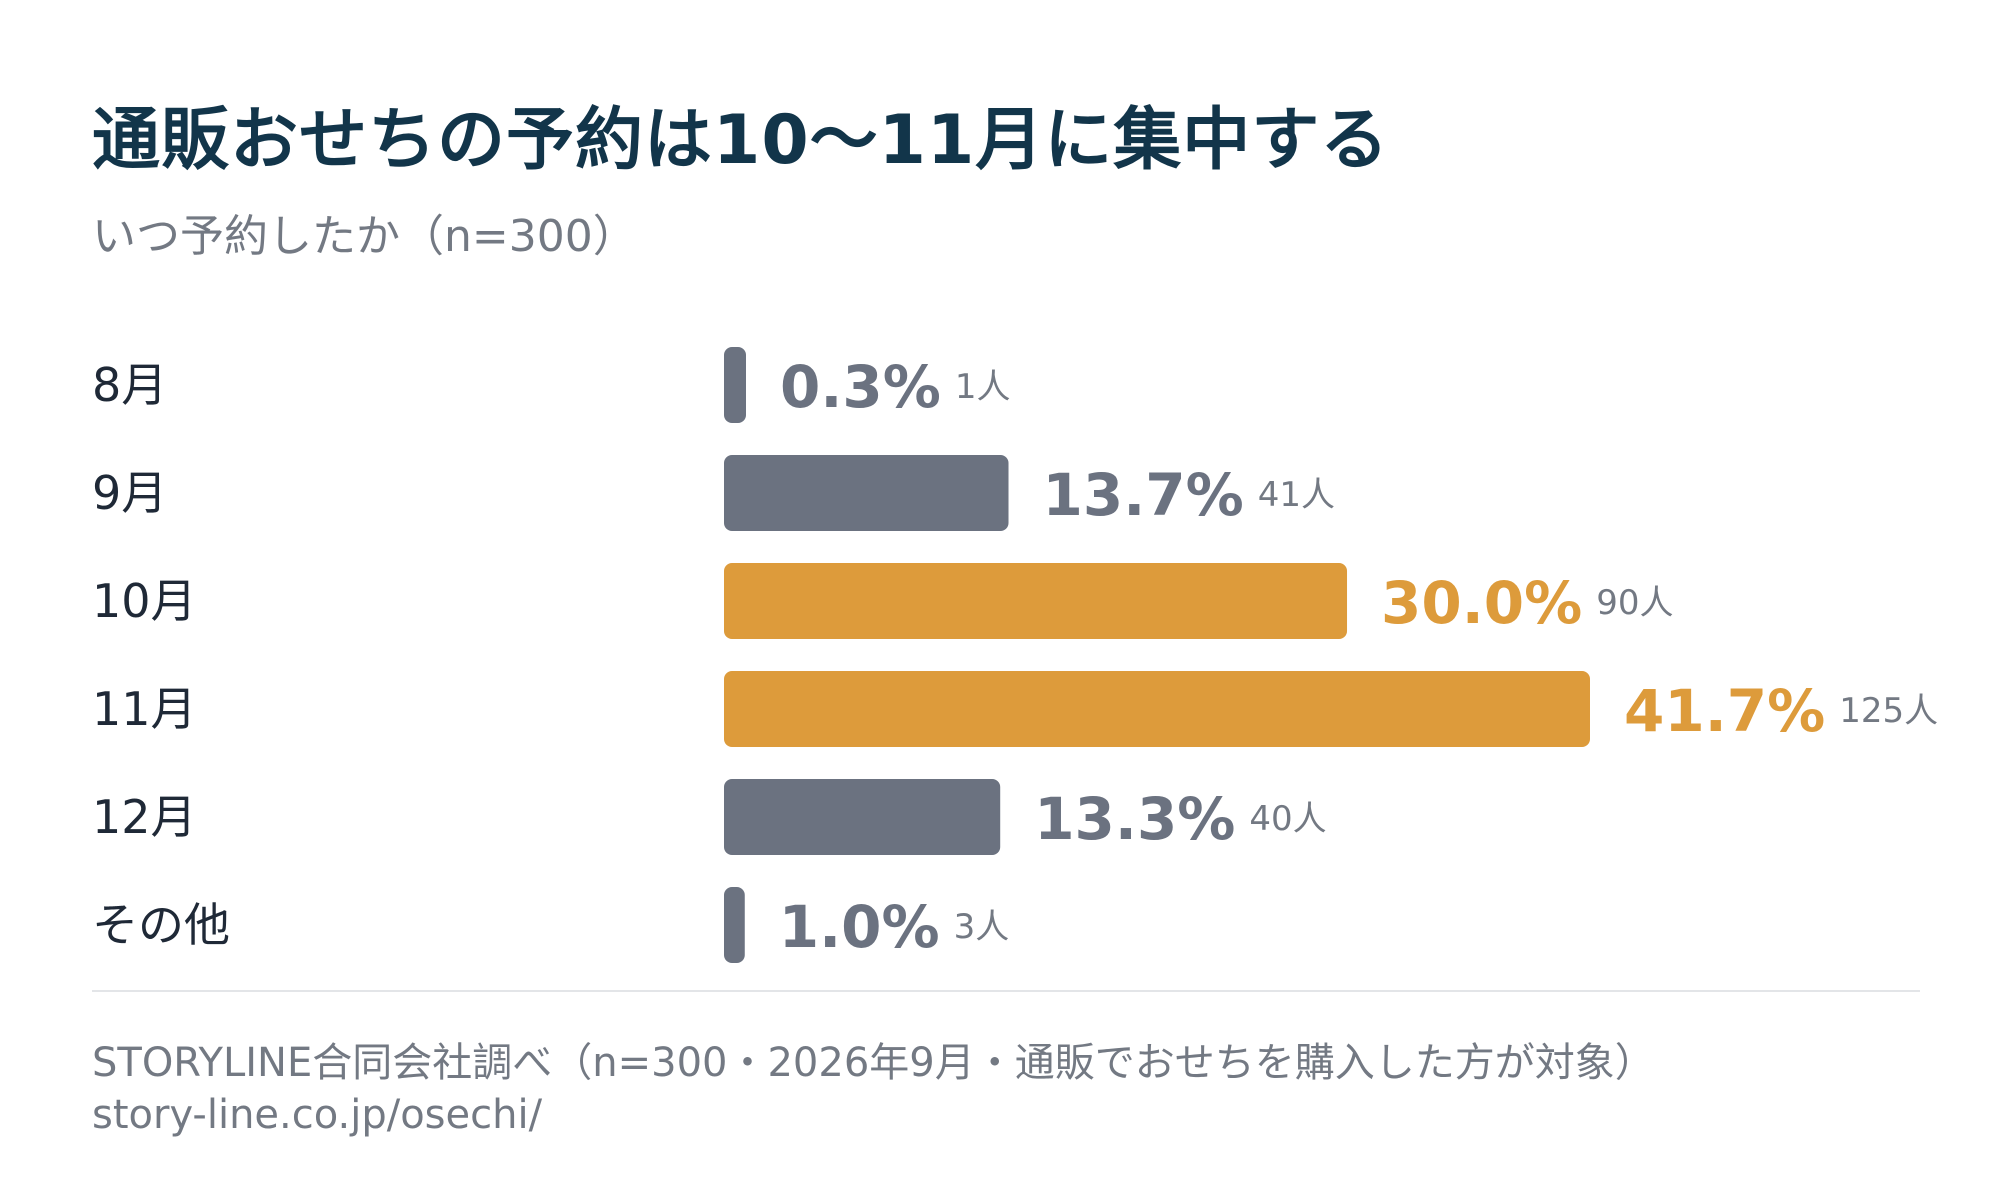 The height and width of the screenshot is (1200, 2000). I want to click on count-label: 1人, so click(983, 387).